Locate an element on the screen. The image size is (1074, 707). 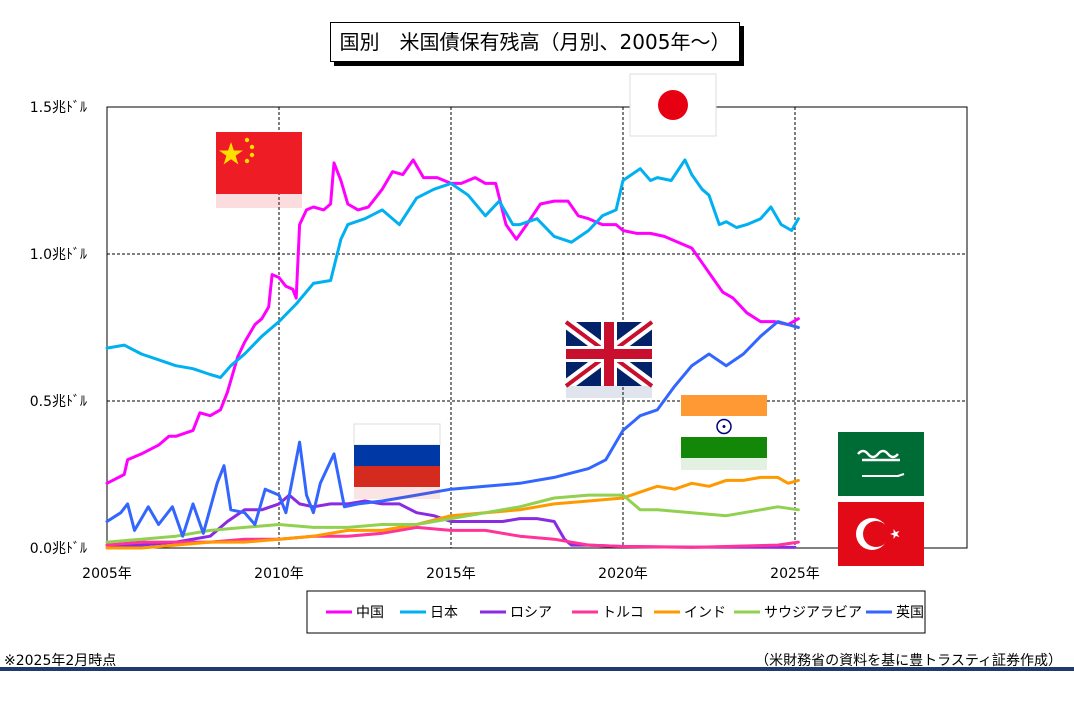
x-tick-label: 2020年 is located at coordinates (623, 574).